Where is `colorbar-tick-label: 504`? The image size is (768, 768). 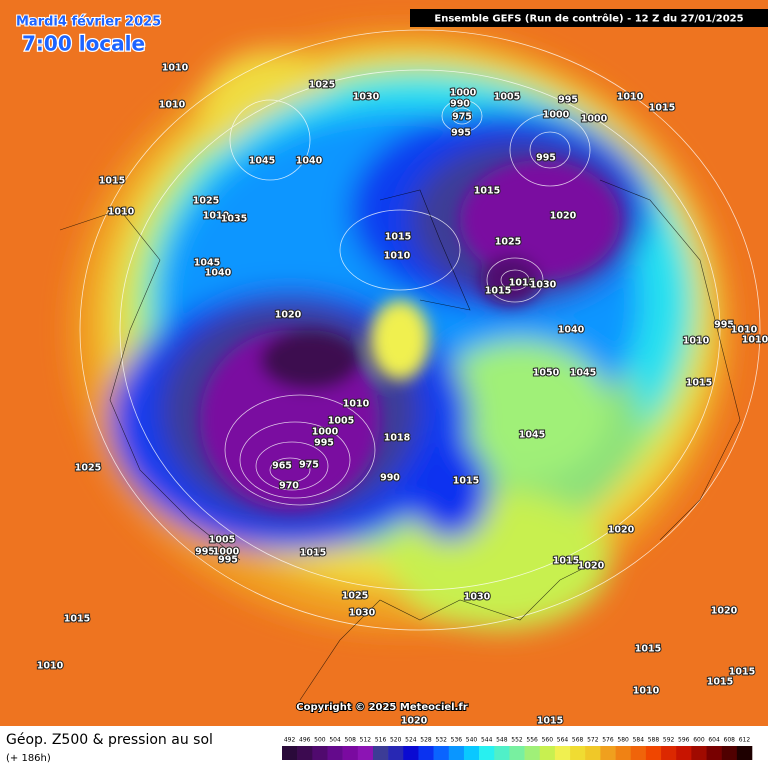 colorbar-tick-label: 504 is located at coordinates (335, 740).